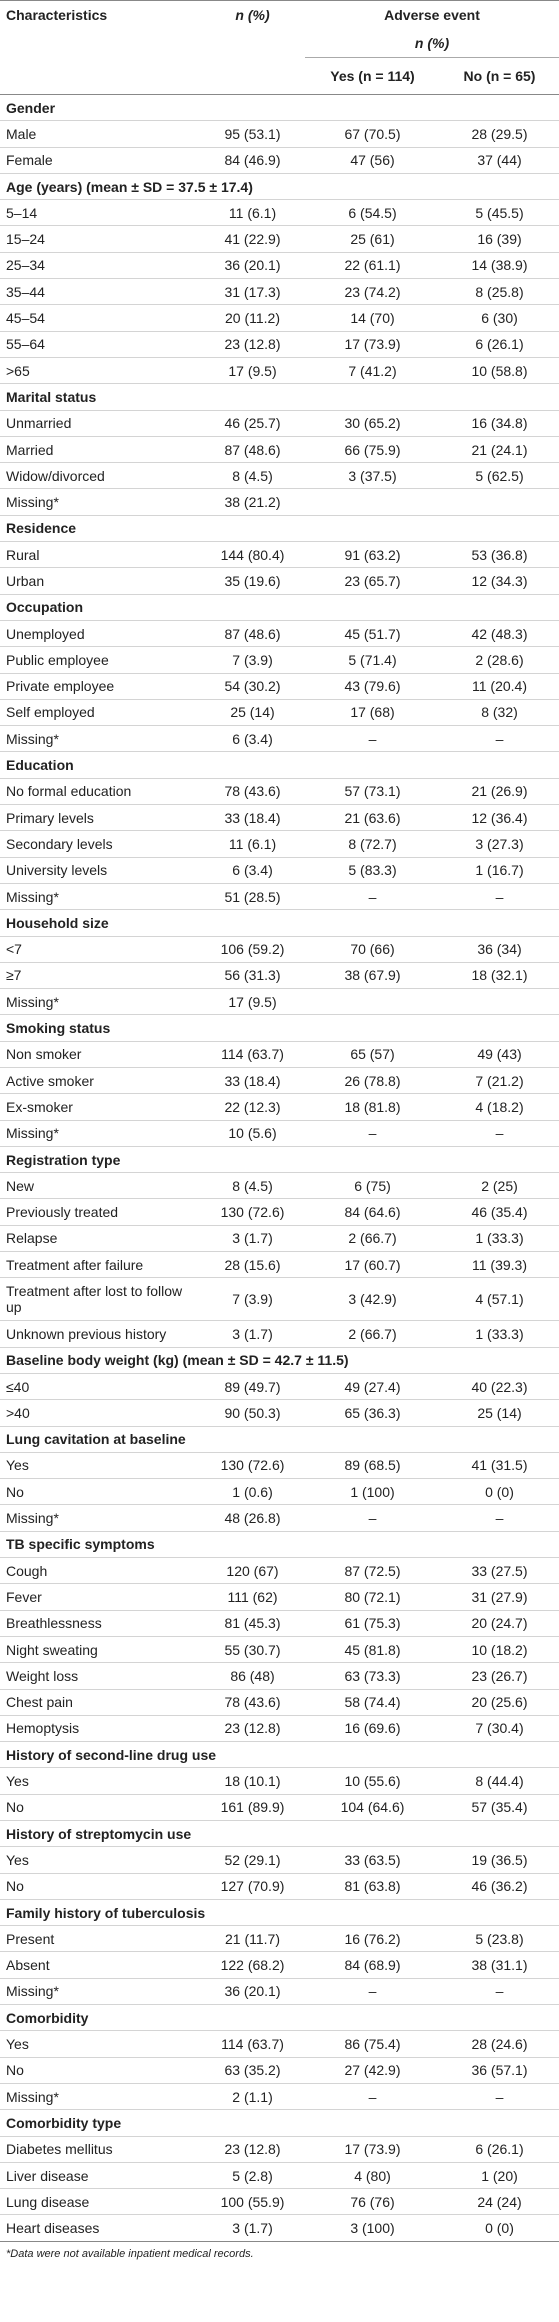  What do you see at coordinates (100, 1938) in the screenshot?
I see `row-label: Present` at bounding box center [100, 1938].